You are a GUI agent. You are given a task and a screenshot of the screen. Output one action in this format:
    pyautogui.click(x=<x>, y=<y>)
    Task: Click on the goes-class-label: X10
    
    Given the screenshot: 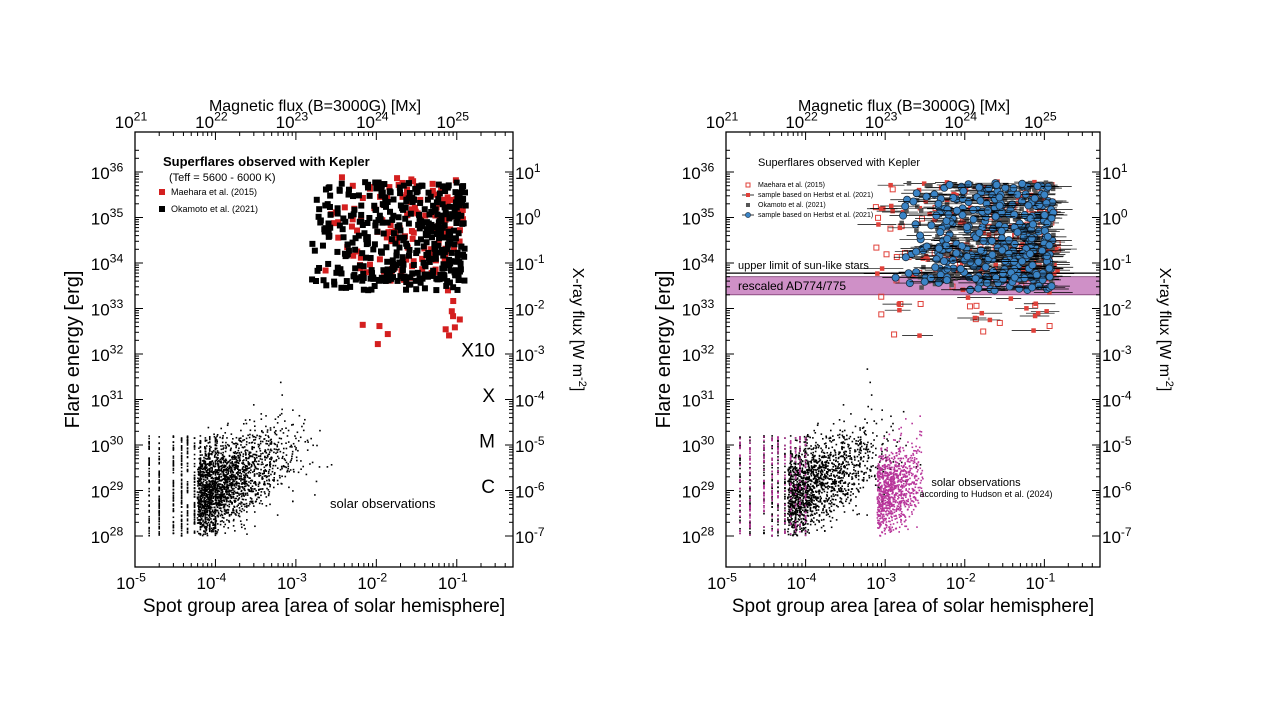 What is the action you would take?
    pyautogui.click(x=478, y=350)
    